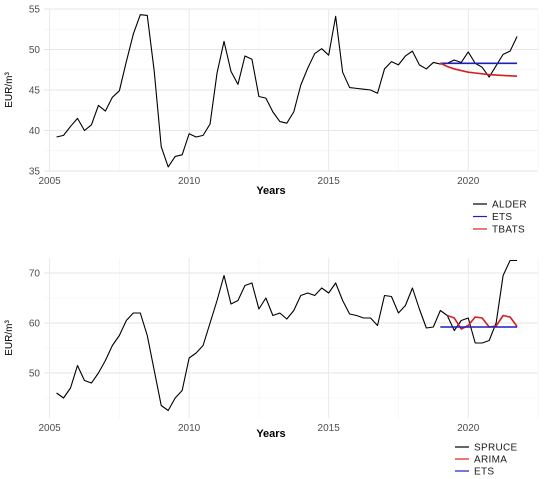  What do you see at coordinates (509, 205) in the screenshot?
I see `legend-label: ALDER` at bounding box center [509, 205].